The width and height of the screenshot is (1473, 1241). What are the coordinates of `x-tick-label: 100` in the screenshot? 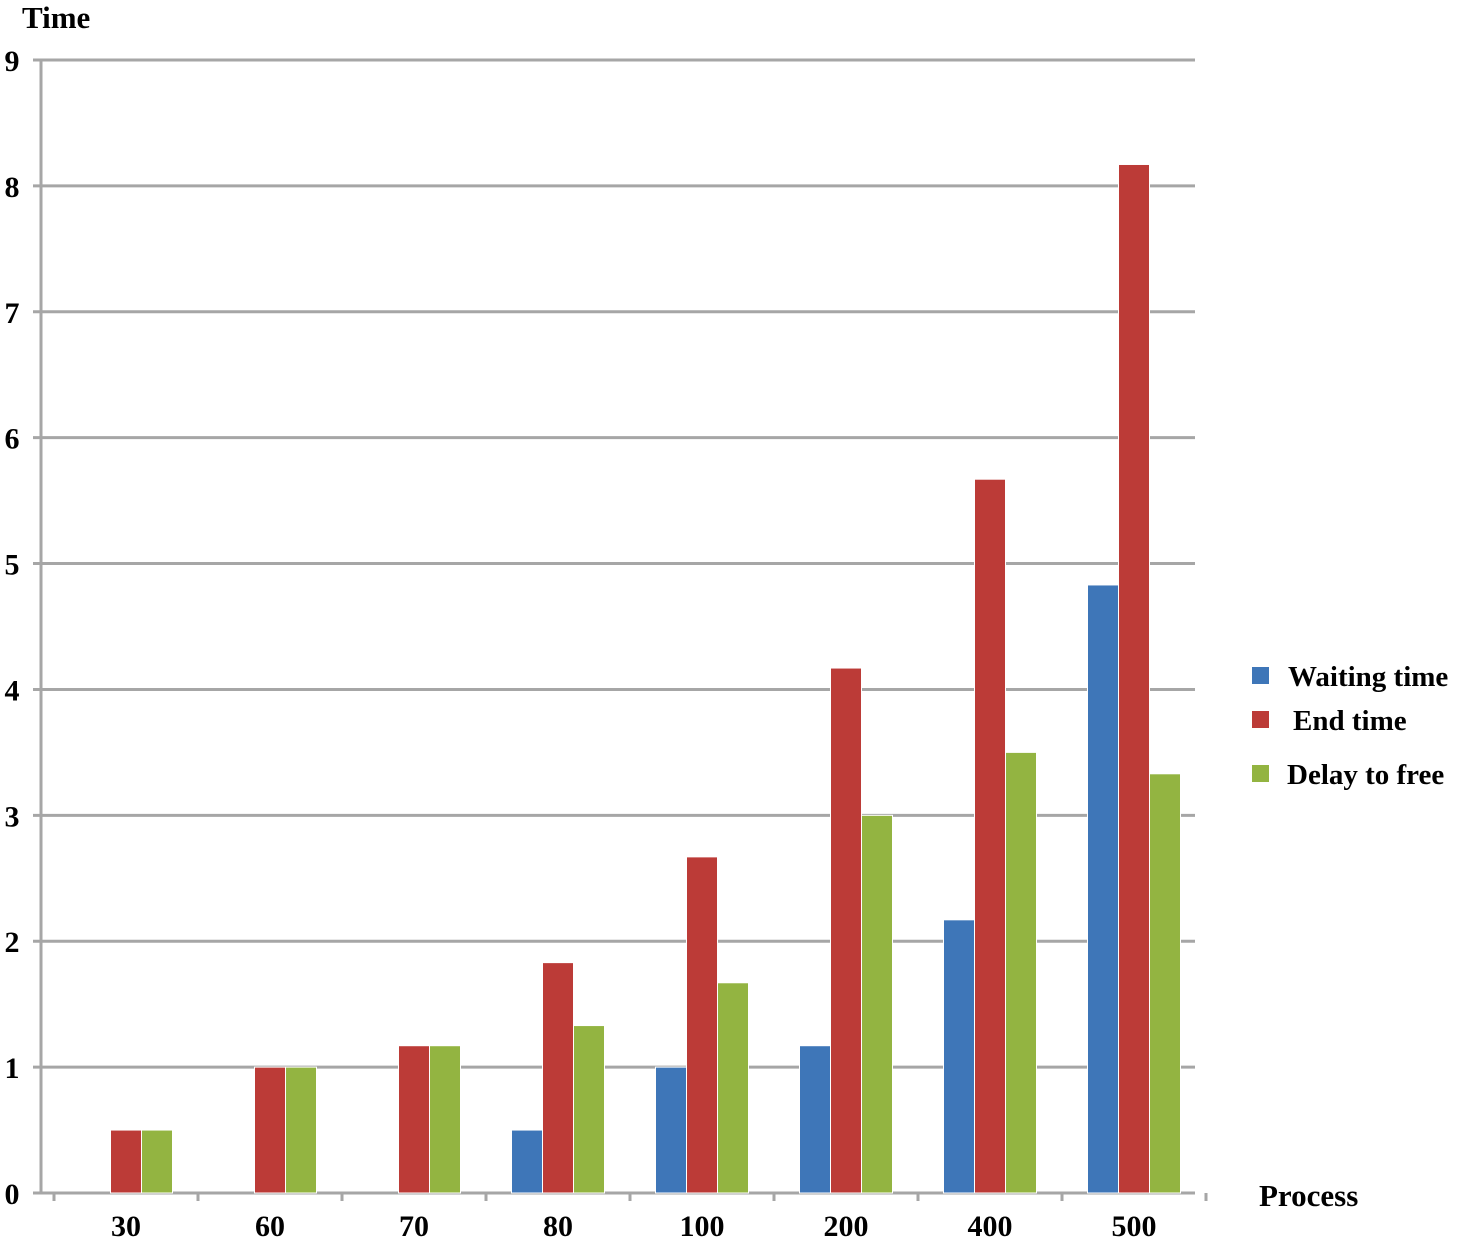 It's located at (702, 1225).